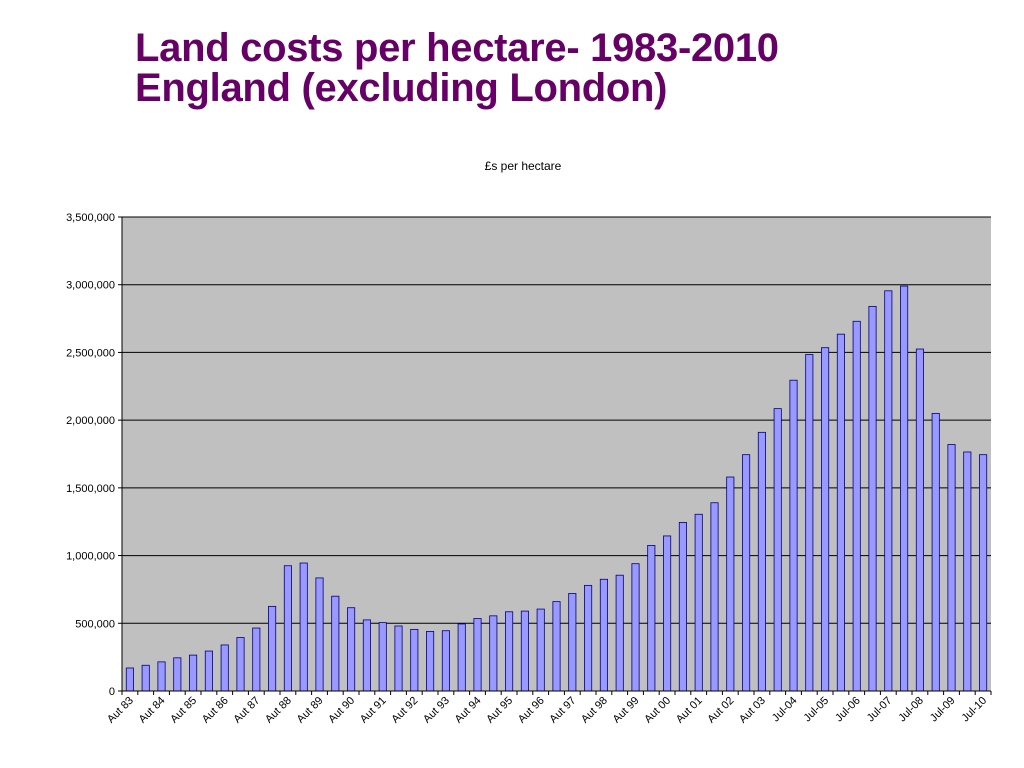 This screenshot has height=768, width=1024. What do you see at coordinates (246, 710) in the screenshot?
I see `x-tick-label: Aut 87` at bounding box center [246, 710].